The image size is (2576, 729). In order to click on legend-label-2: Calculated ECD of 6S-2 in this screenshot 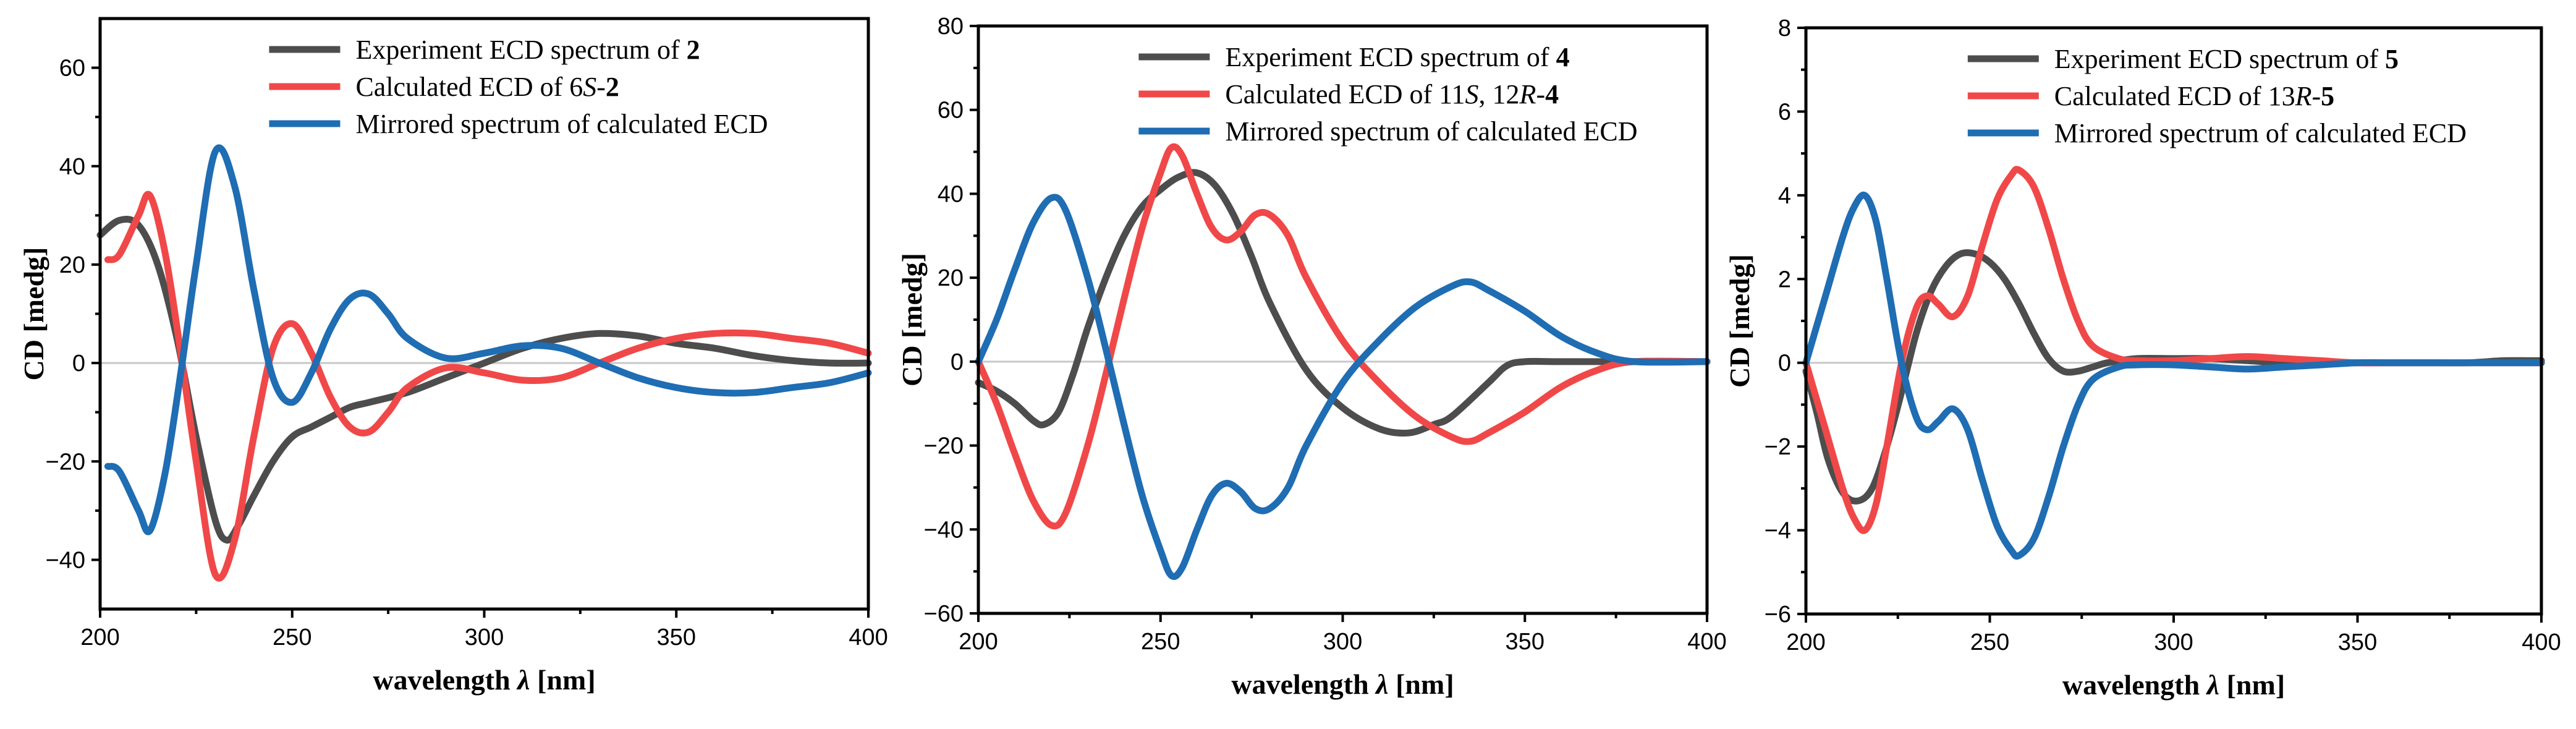, I will do `click(487, 87)`.